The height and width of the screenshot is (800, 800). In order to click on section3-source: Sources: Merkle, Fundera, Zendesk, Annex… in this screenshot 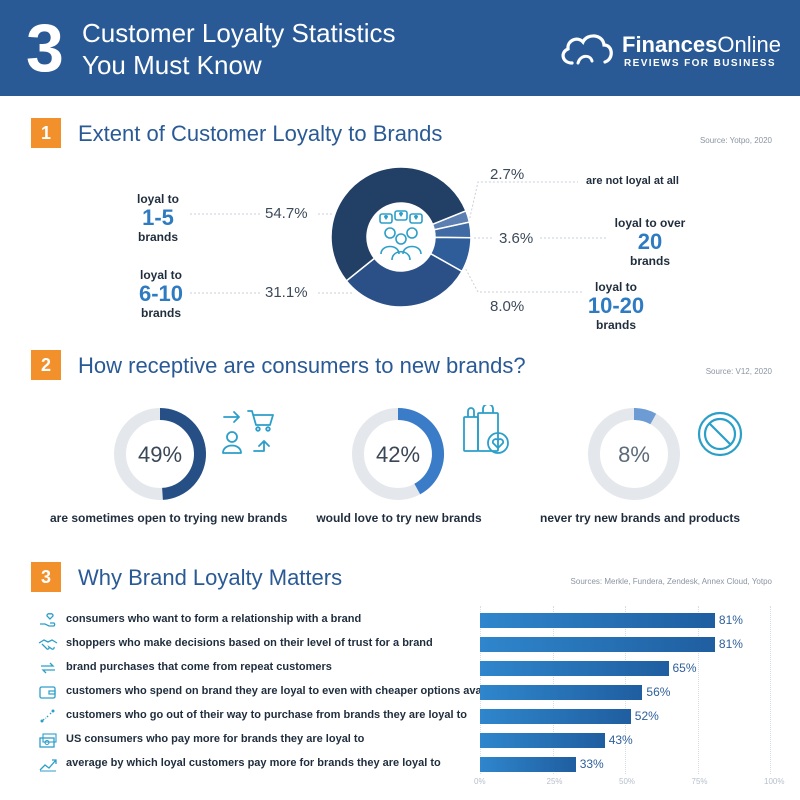, I will do `click(671, 581)`.